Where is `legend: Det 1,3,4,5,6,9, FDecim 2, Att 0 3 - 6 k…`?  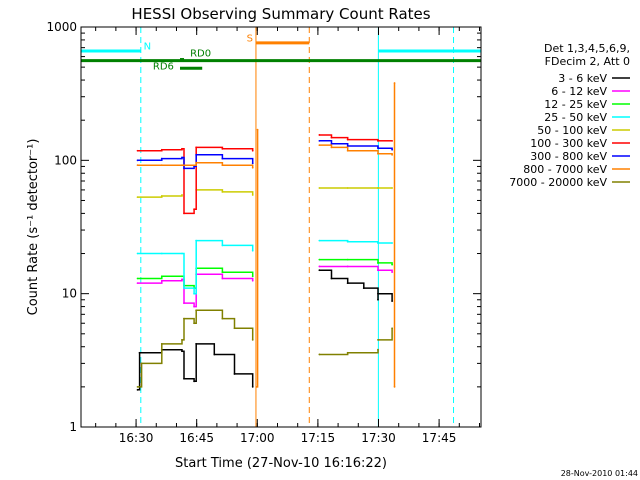 legend: Det 1,3,4,5,6,9, FDecim 2, Att 0 3 - 6 k… is located at coordinates (569, 115).